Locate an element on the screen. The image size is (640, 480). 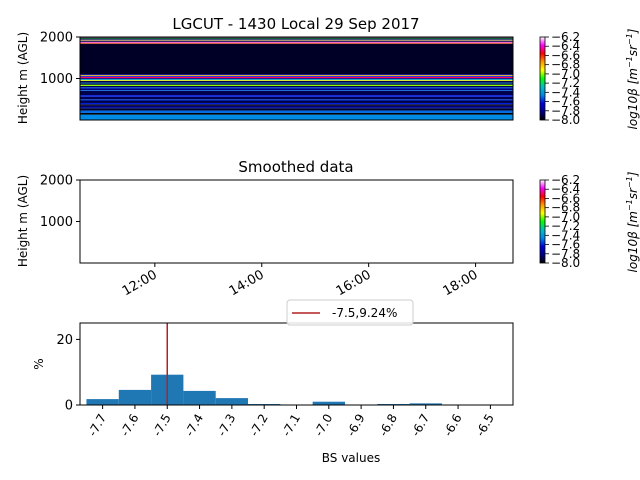
histogram-y-label: % is located at coordinates (39, 363).